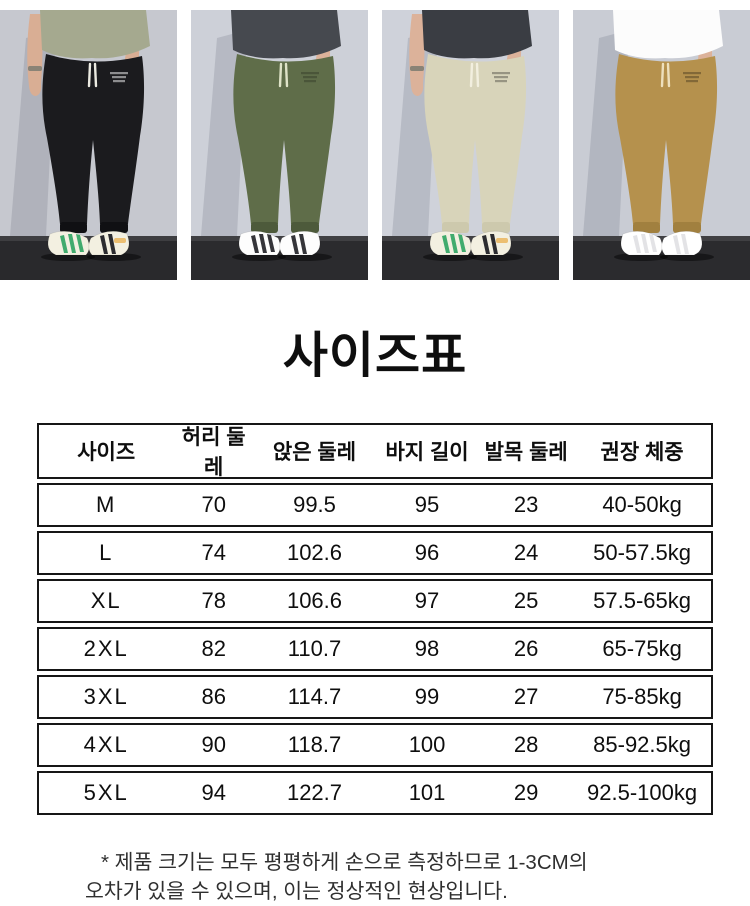 The width and height of the screenshot is (750, 906). What do you see at coordinates (375, 451) in the screenshot?
I see `size-table-header-row: 사이즈 허리 둘레 앉은 둘레 바지 길이 발목 둘레 권장 체중` at bounding box center [375, 451].